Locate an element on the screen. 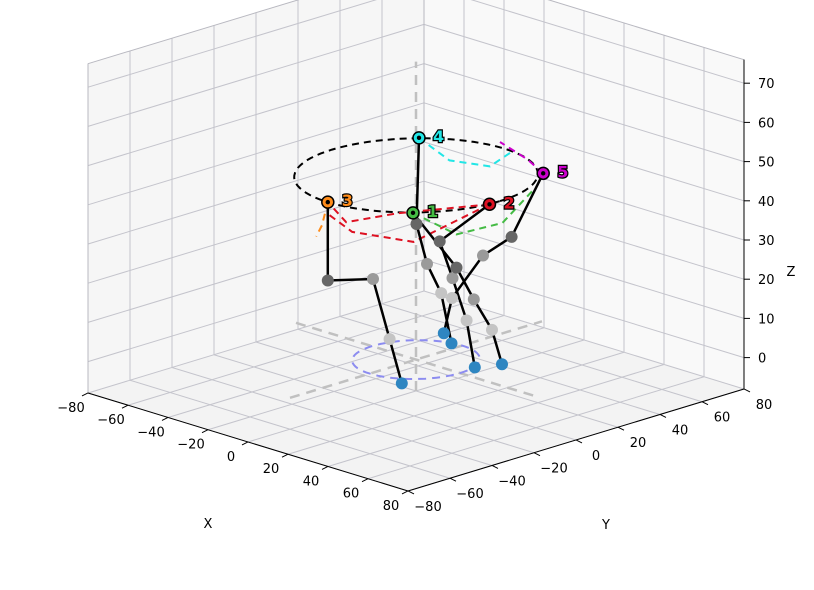 This screenshot has width=814, height=590. z-tick-label: 60 is located at coordinates (766, 123).